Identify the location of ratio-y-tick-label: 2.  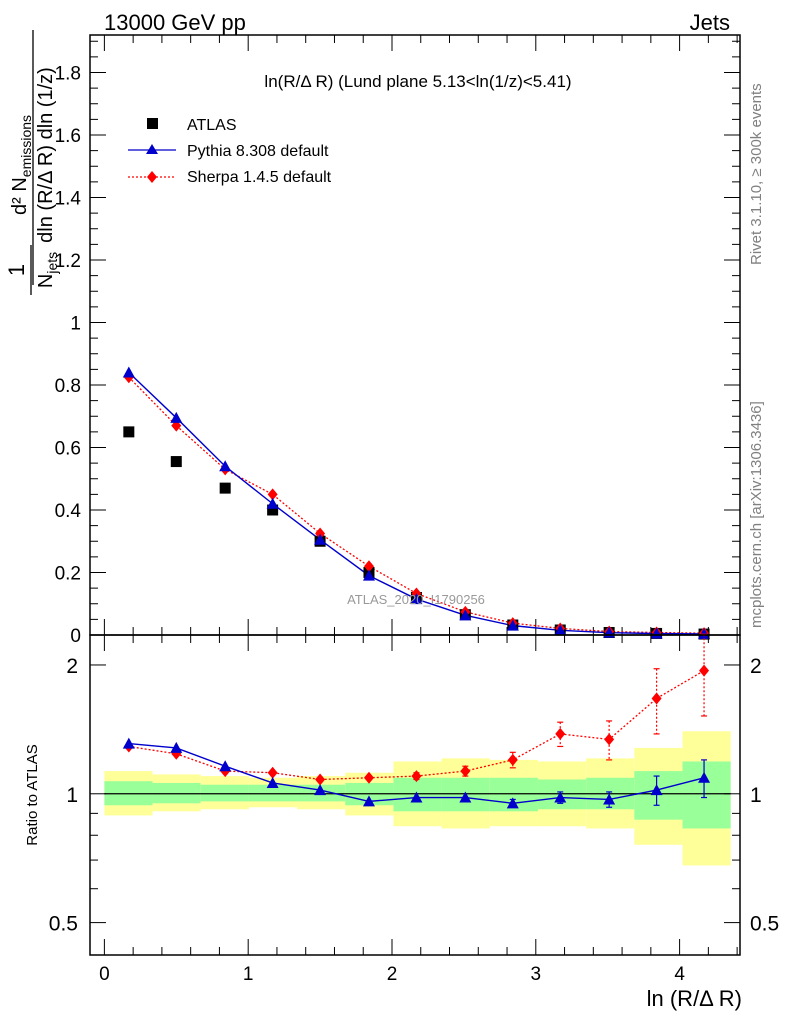
(72, 666).